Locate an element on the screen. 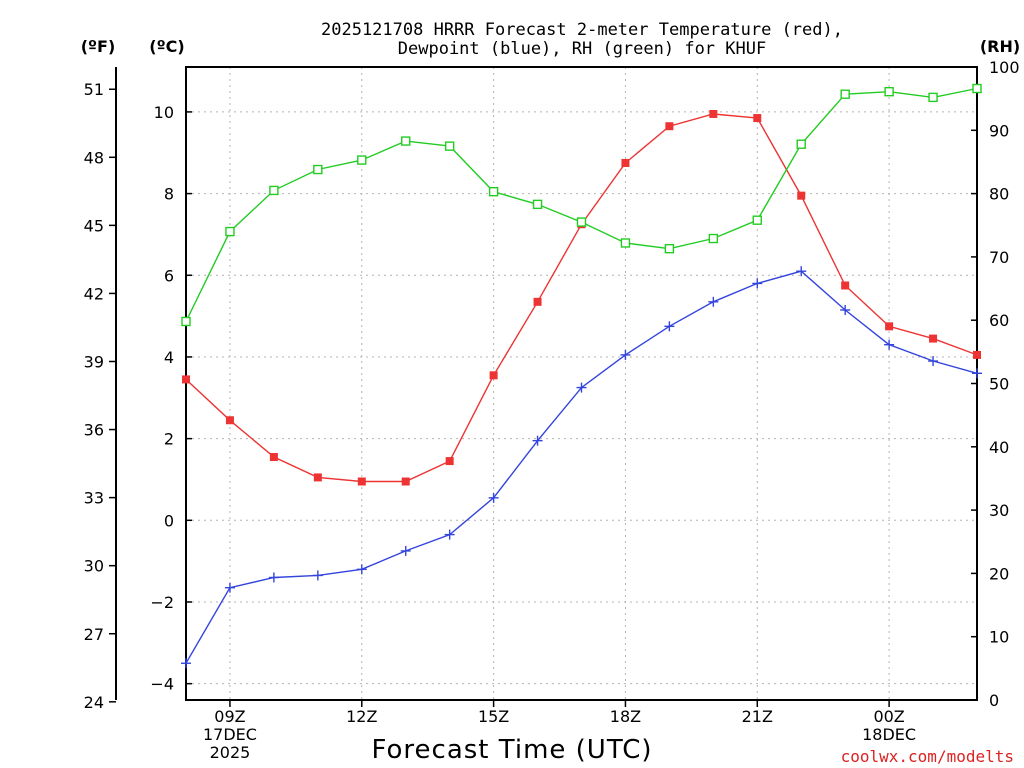 The width and height of the screenshot is (1024, 768). credit-text: coolwx.com/modelts is located at coordinates (927, 756).